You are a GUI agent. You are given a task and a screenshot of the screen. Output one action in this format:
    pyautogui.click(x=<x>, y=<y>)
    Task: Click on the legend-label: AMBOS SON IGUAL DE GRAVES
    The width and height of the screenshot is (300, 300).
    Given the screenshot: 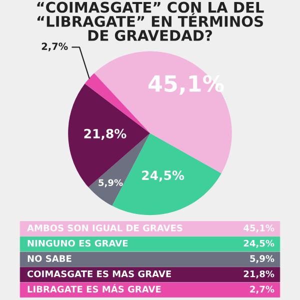 What is the action you would take?
    pyautogui.click(x=104, y=228)
    